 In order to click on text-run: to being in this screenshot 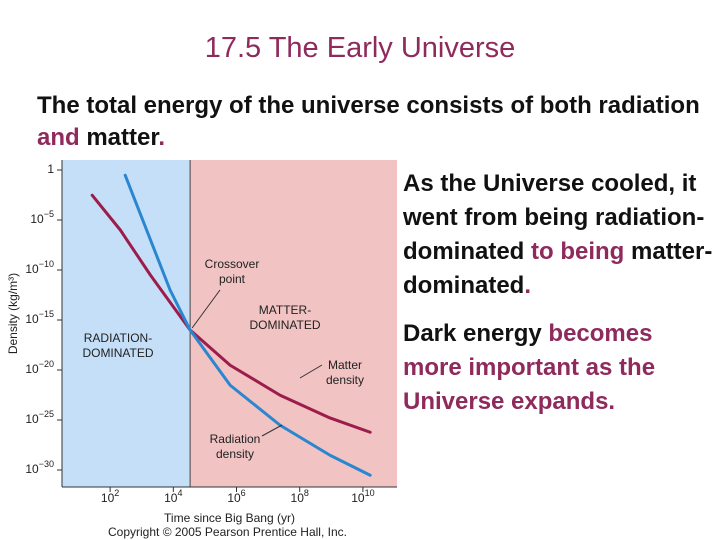, I will do `click(577, 251)`.